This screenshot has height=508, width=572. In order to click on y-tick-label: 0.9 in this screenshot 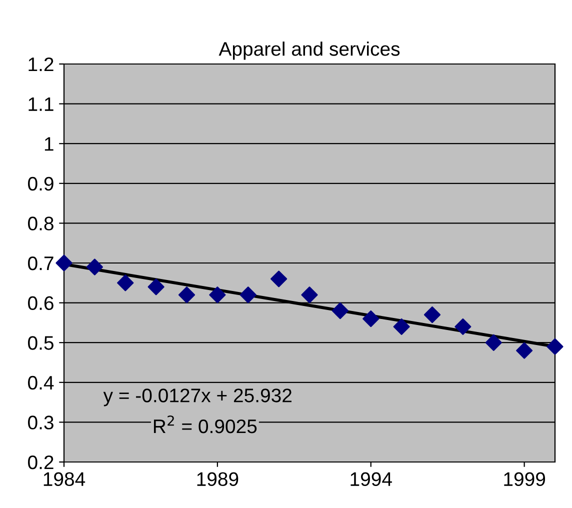, I will do `click(41, 183)`.